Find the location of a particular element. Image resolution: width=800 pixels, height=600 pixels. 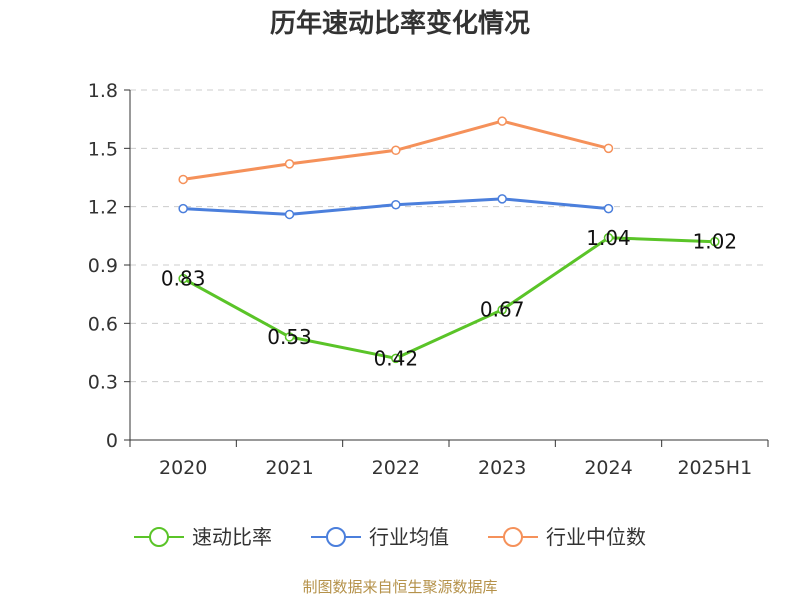

data-label: 1.02 is located at coordinates (715, 242).